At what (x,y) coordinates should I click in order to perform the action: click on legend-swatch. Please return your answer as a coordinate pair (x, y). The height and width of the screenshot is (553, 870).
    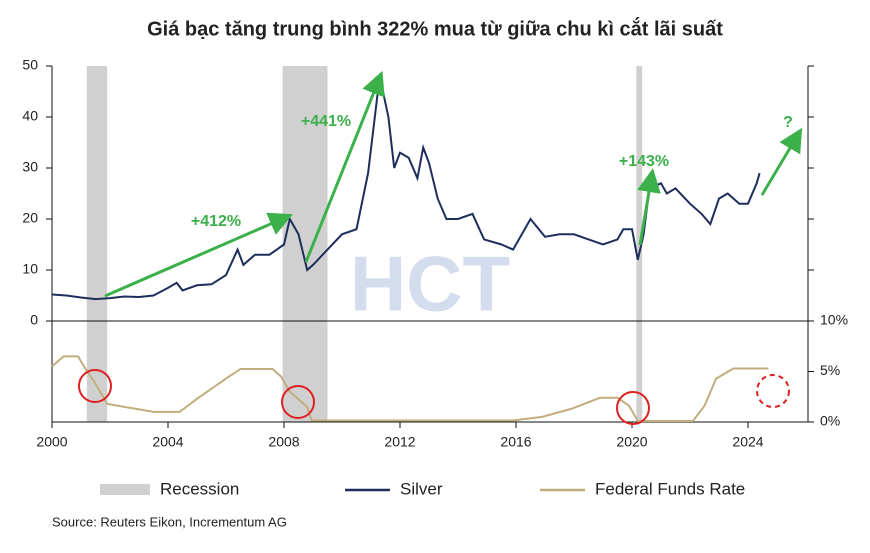
    Looking at the image, I should click on (125, 489).